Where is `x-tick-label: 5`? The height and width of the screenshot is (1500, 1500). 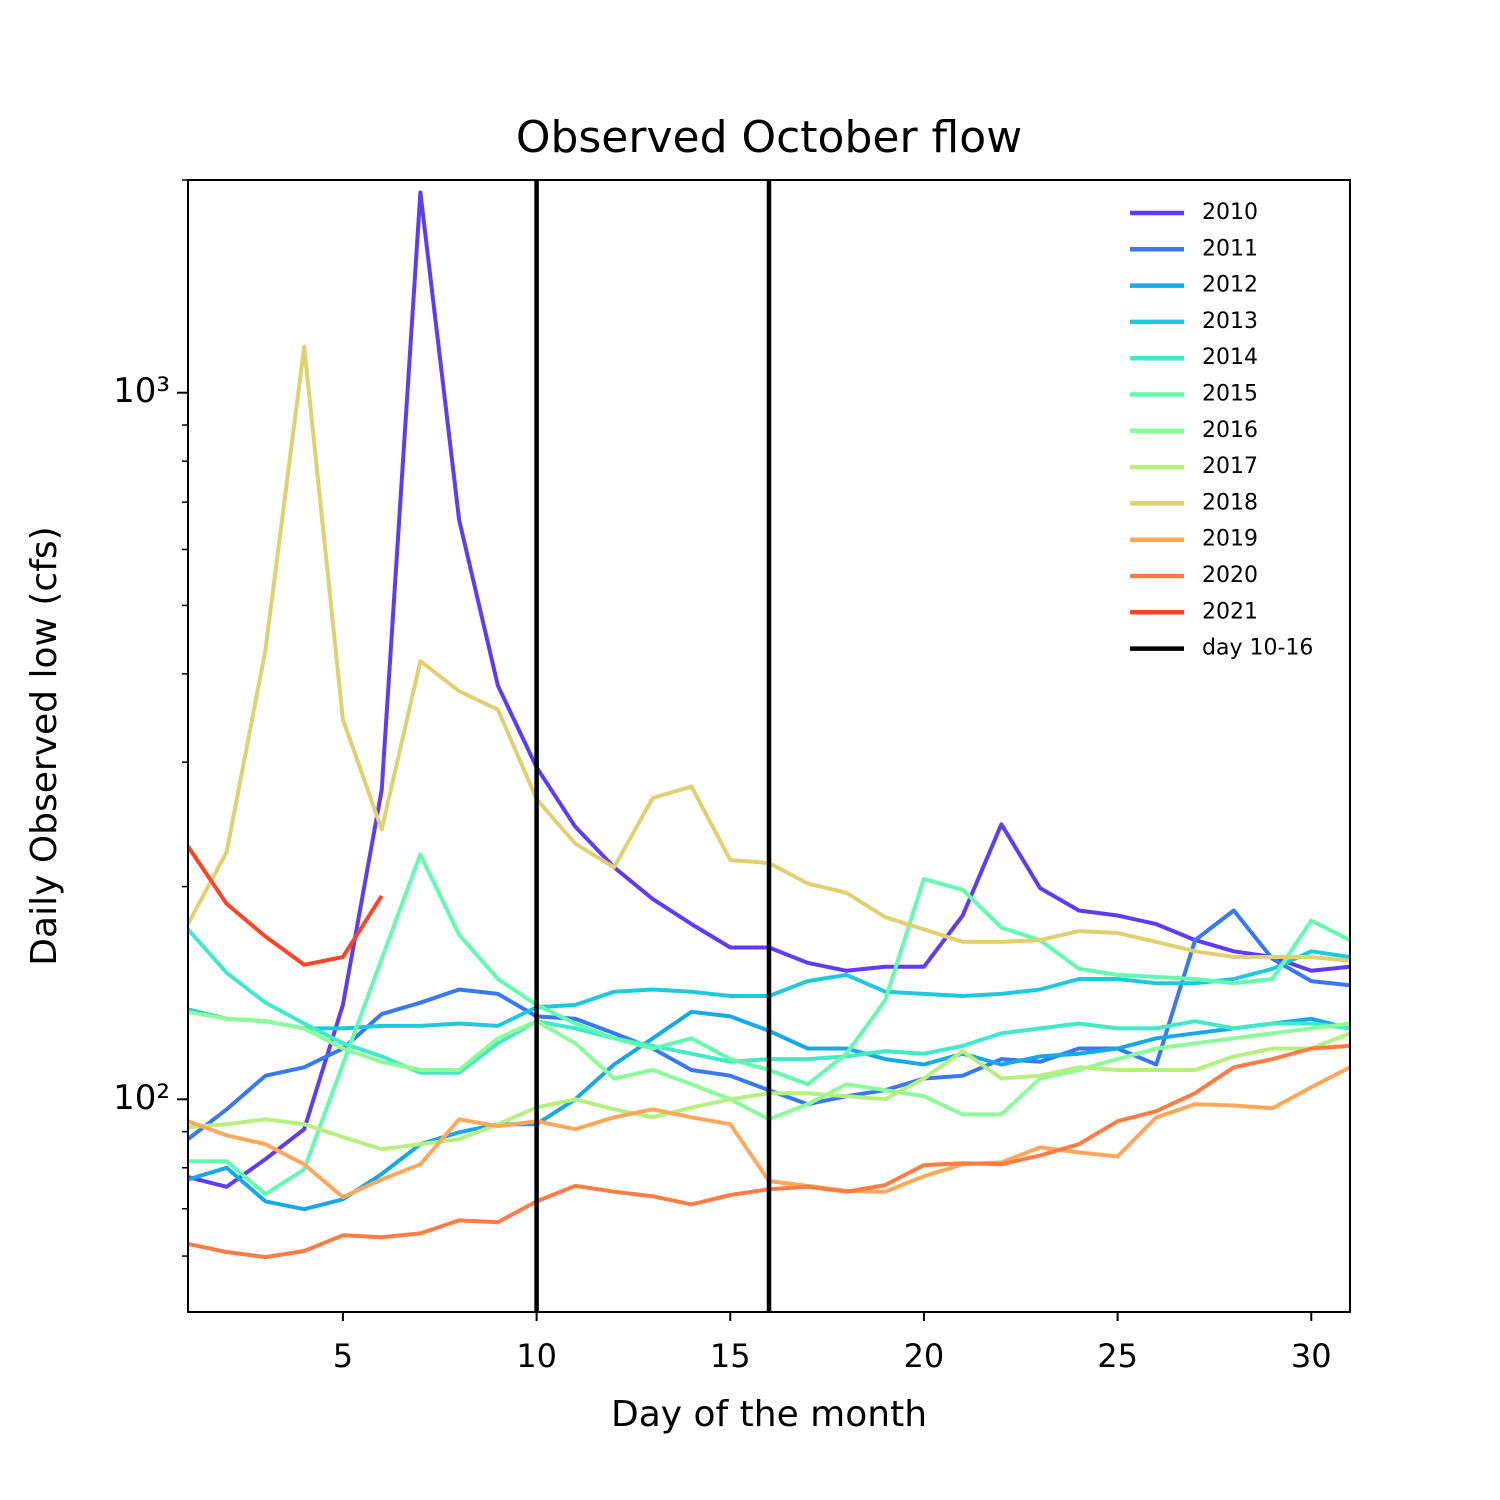
x-tick-label: 5 is located at coordinates (343, 1356).